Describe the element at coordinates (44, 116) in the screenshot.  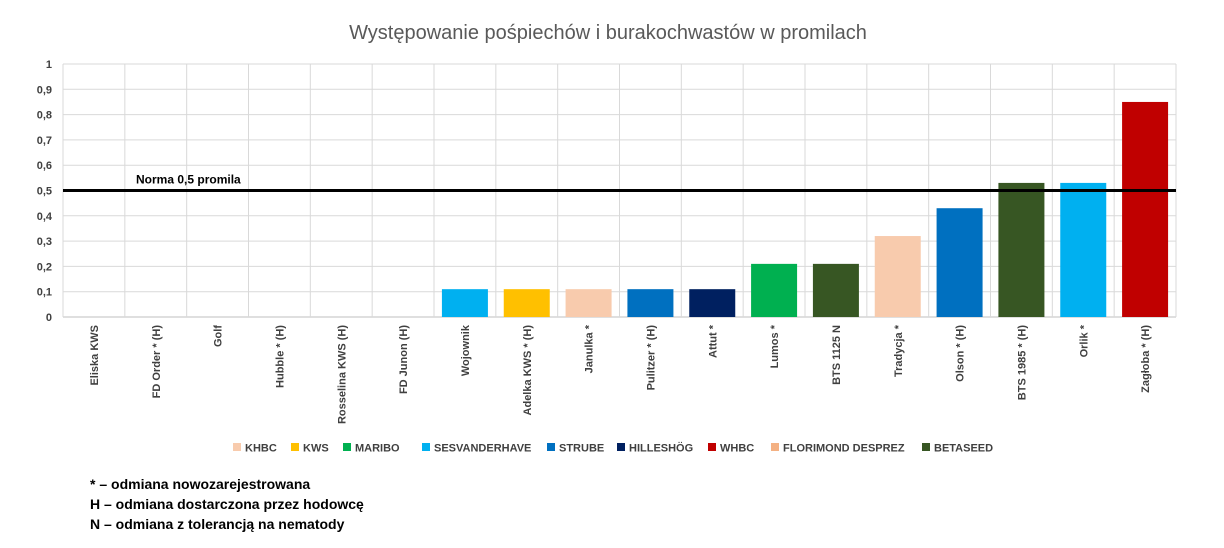
I see `y-tick-label: 0,8` at that location.